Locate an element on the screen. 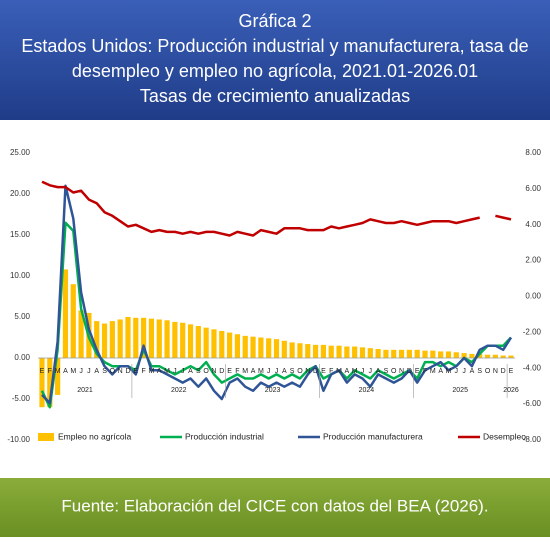 The height and width of the screenshot is (542, 550). y2-tick-label: -8.00 is located at coordinates (532, 439).